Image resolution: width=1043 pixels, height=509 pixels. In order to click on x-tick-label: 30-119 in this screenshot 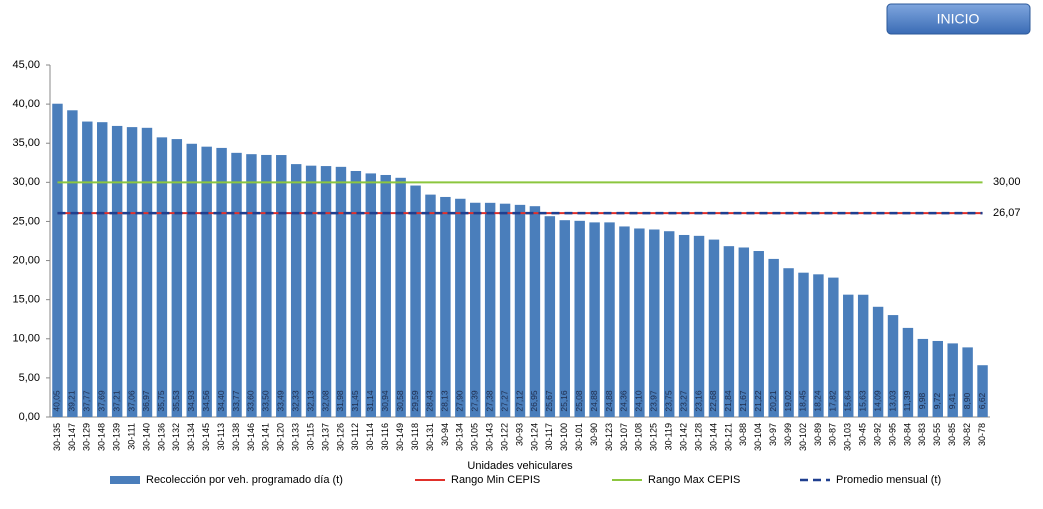, I will do `click(669, 436)`.